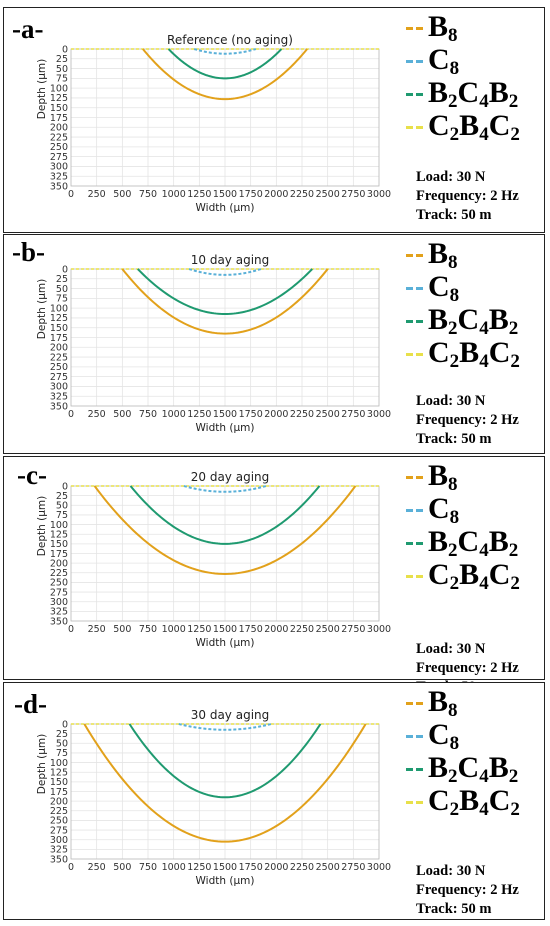 The image size is (550, 926). Describe the element at coordinates (62, 69) in the screenshot. I see `y-tick-label: 50` at that location.